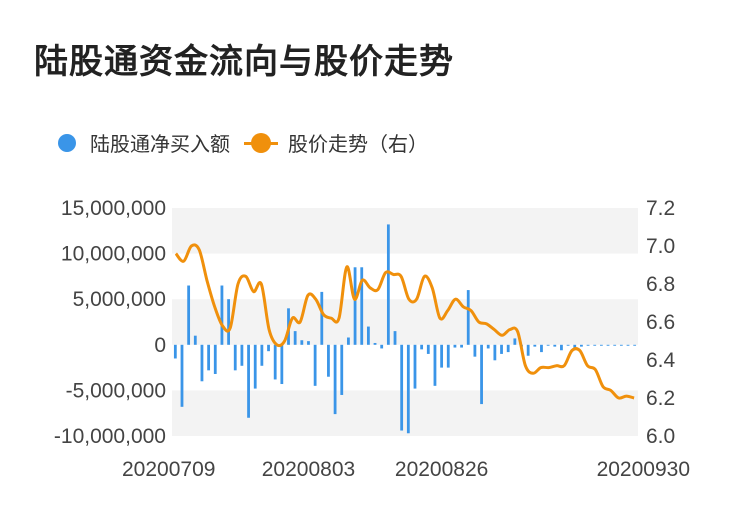 Image resolution: width=750 pixels, height=530 pixels. I want to click on left-axis-tick-label: 0, so click(160, 345).